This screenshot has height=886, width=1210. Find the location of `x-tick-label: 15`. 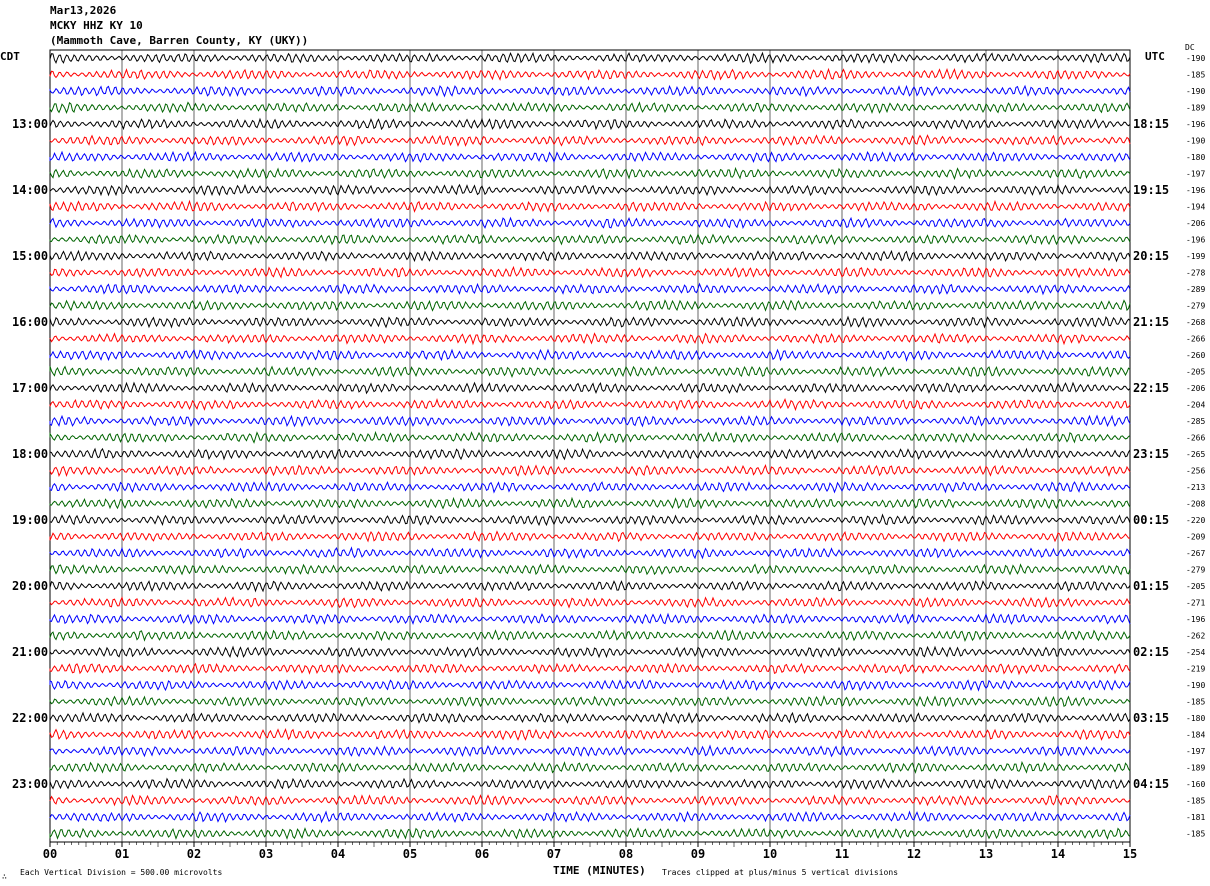

x-tick-label: 15 is located at coordinates (1130, 854).